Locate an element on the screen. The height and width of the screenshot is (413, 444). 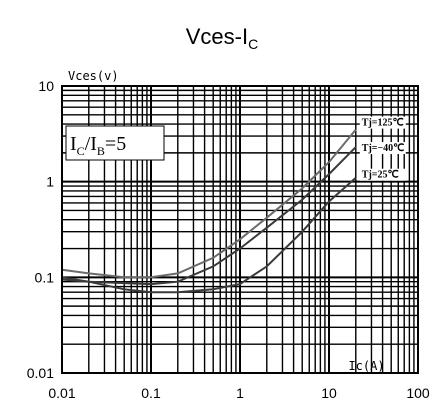
annotation-sub-b: B is located at coordinates (101, 151).